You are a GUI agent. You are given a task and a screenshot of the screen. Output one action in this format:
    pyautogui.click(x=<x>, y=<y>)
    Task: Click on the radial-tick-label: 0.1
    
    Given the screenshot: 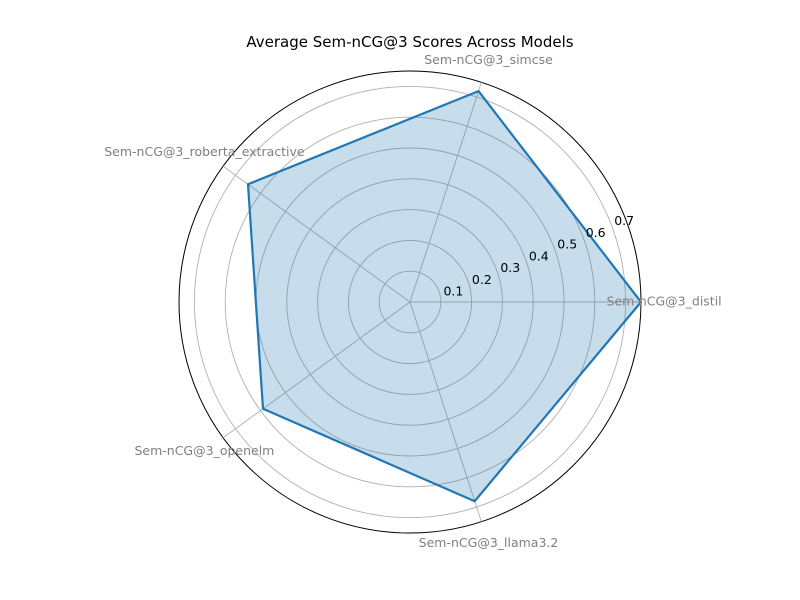 What is the action you would take?
    pyautogui.click(x=453, y=291)
    